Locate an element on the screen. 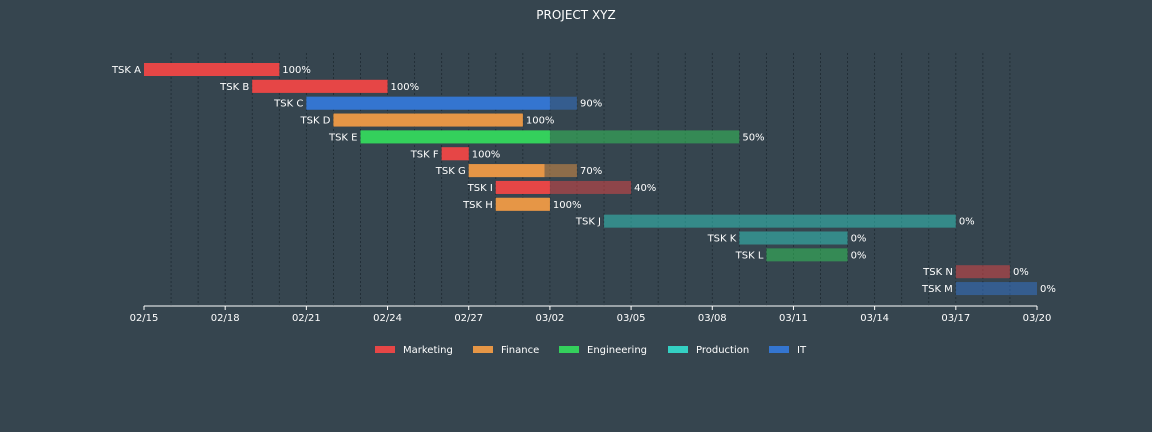 This screenshot has height=432, width=1152. task-label: TSK C is located at coordinates (288, 104).